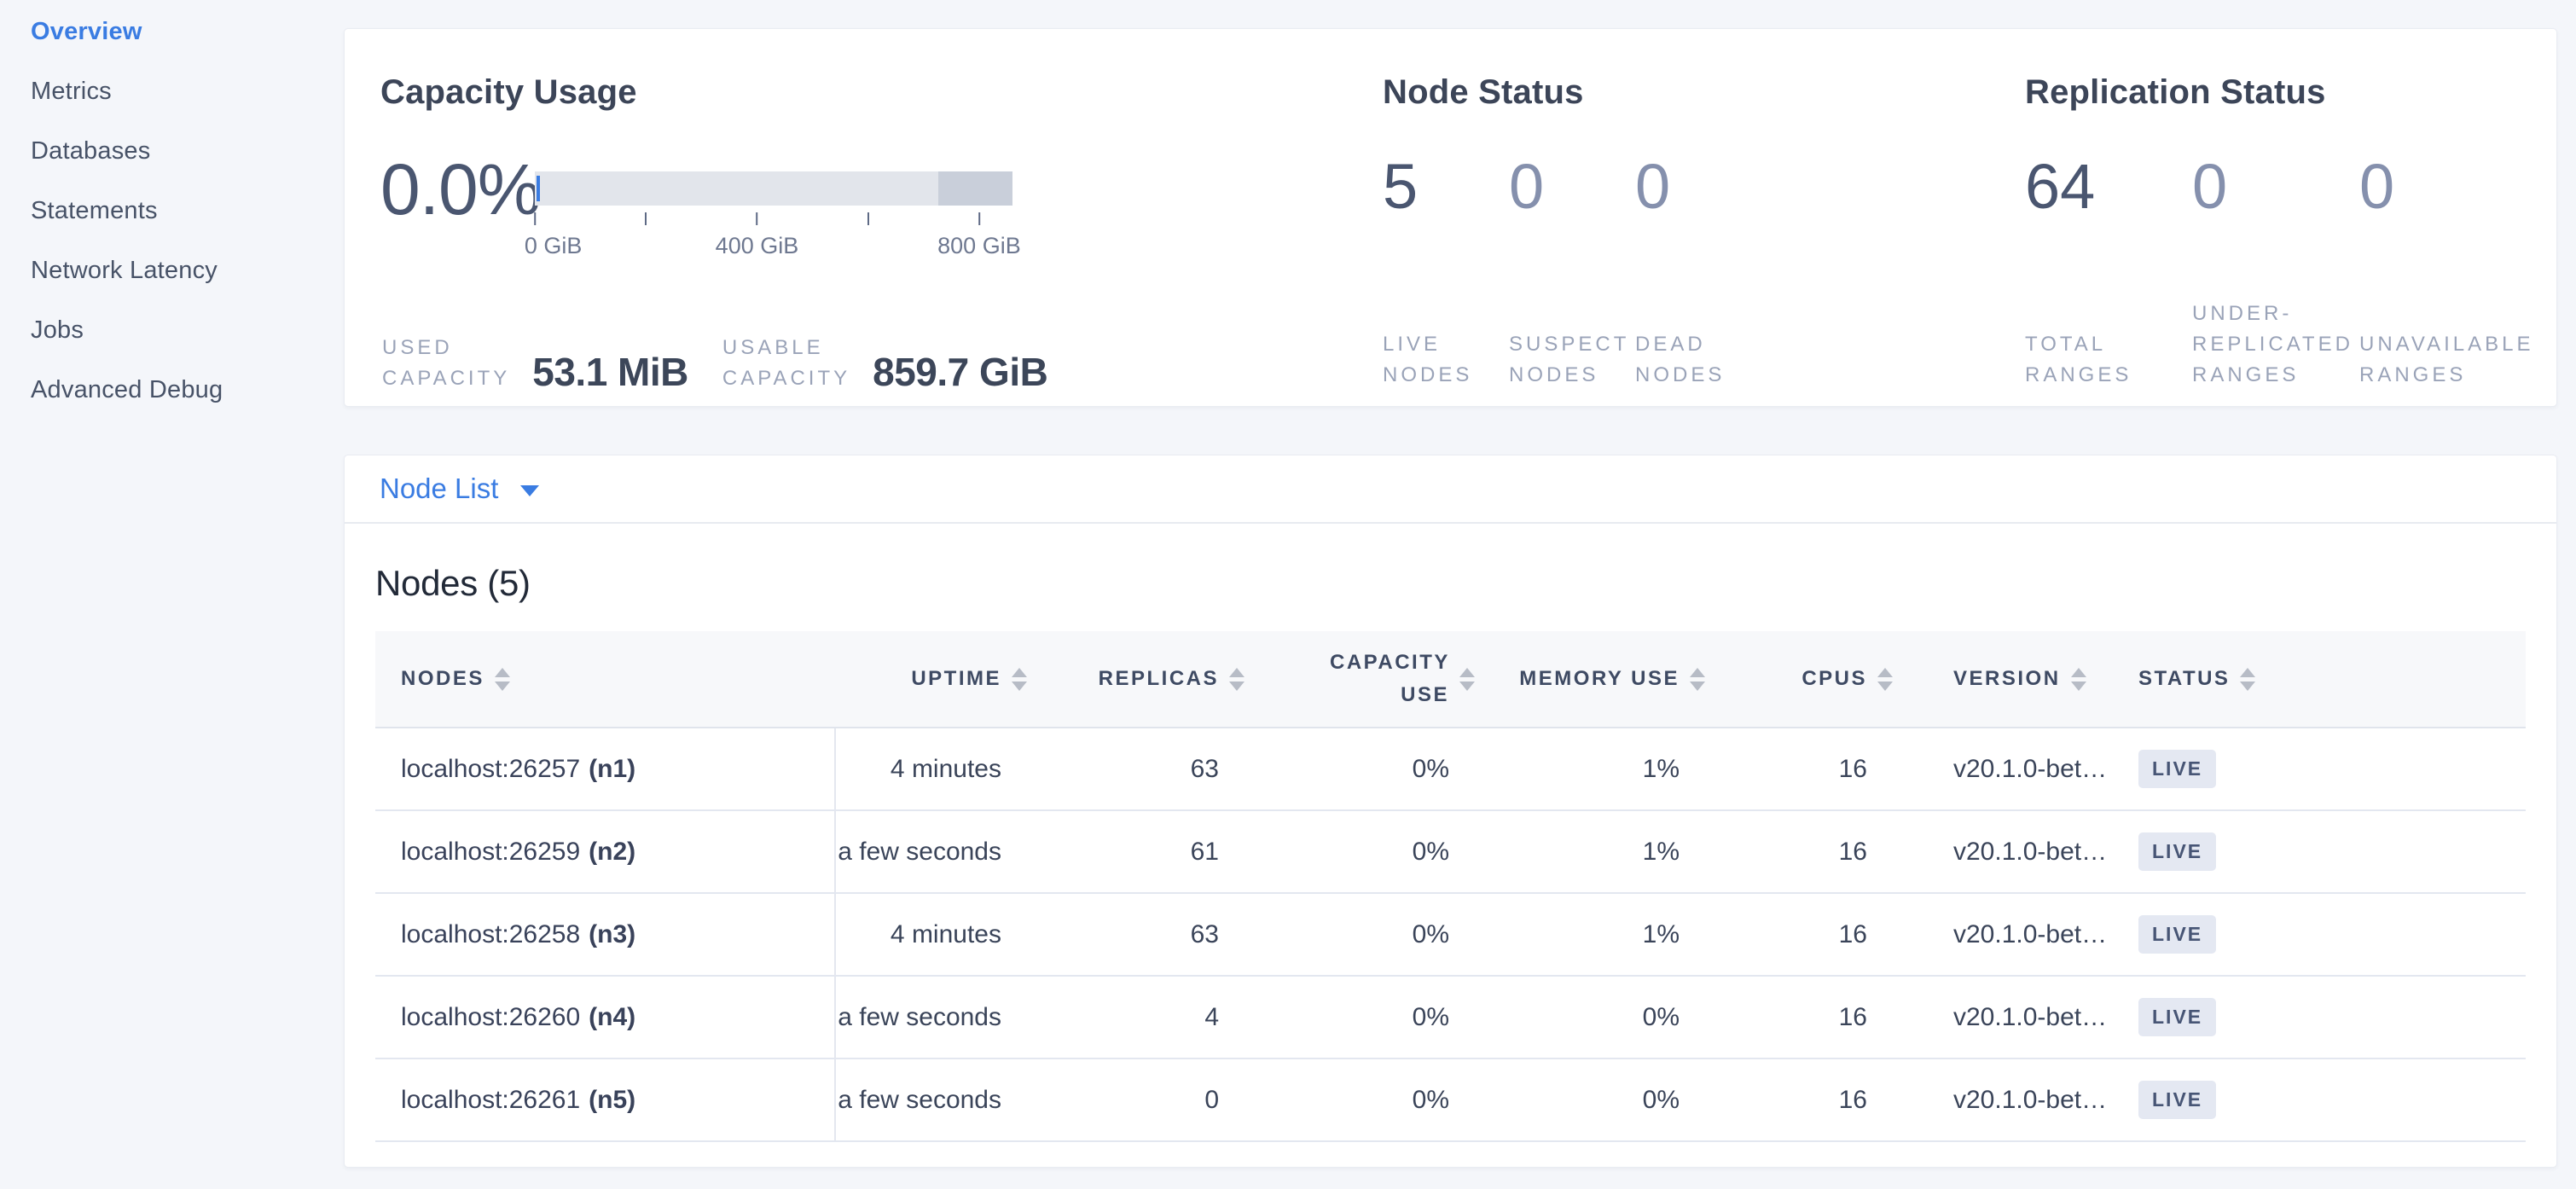 The height and width of the screenshot is (1189, 2576). I want to click on sidebar-item-label: Overview, so click(86, 31).